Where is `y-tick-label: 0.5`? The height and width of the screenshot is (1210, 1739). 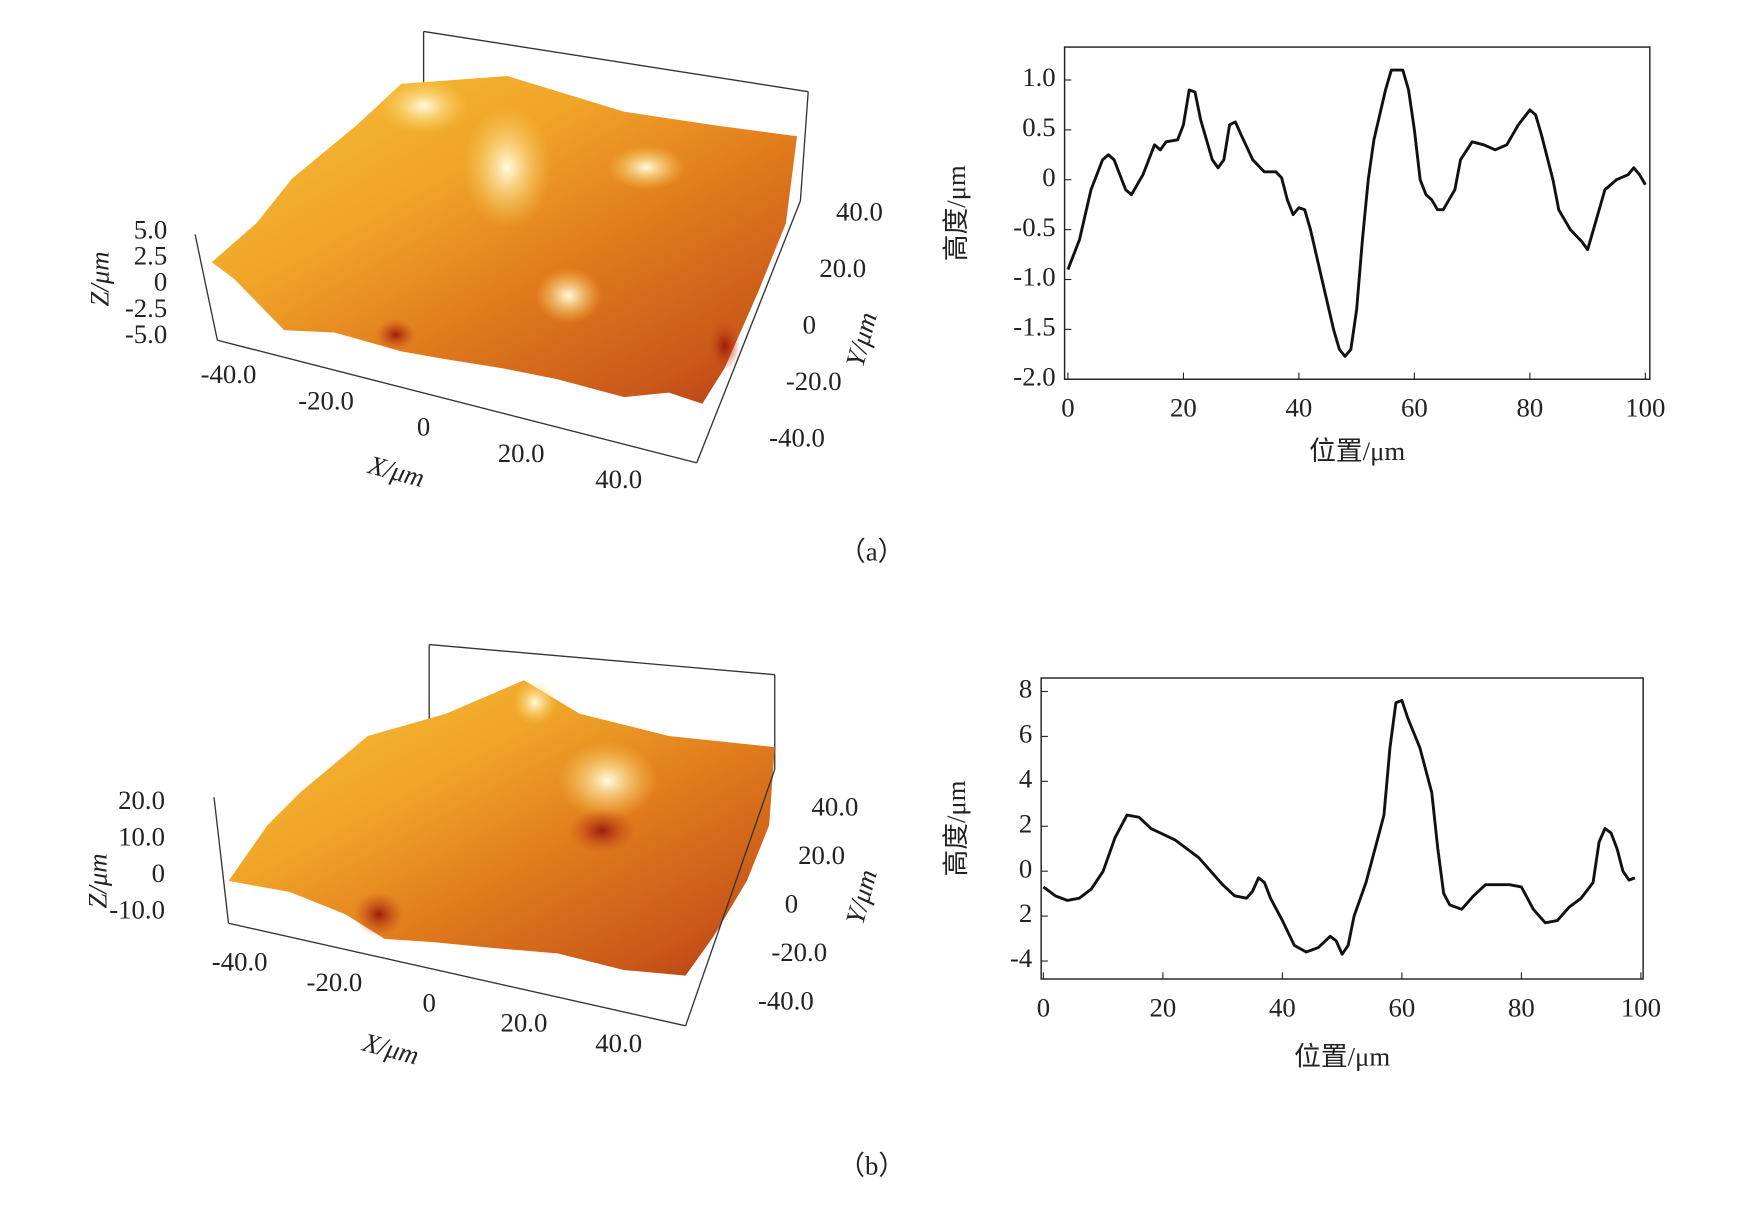 y-tick-label: 0.5 is located at coordinates (1038, 127).